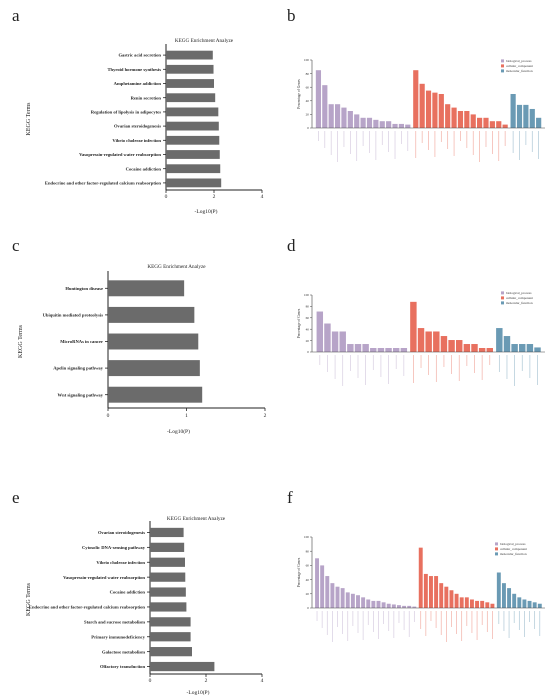  I want to click on chart-d-y-tick-label: 80, so click(308, 307).